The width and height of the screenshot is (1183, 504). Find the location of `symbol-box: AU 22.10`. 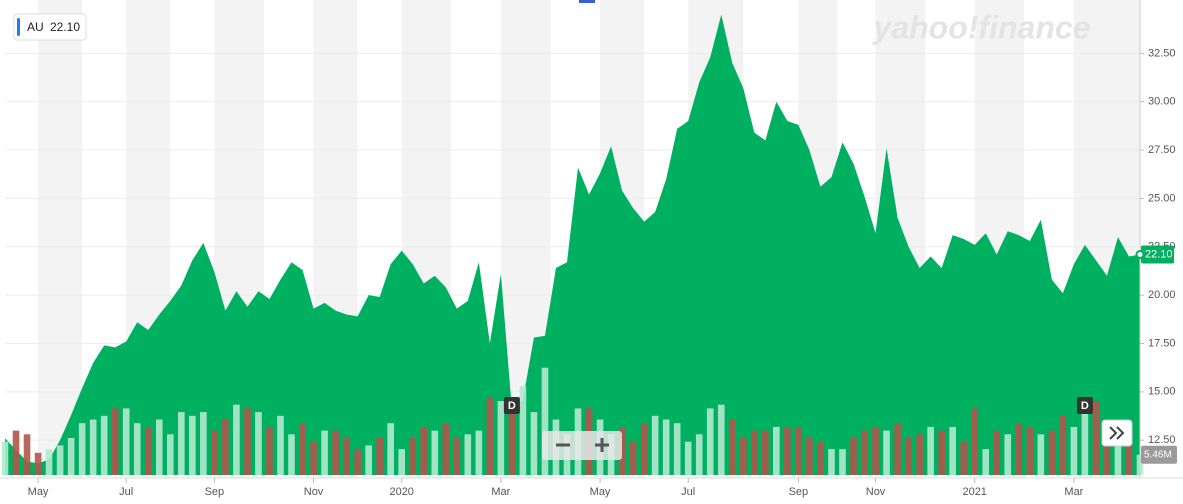

symbol-box: AU 22.10 is located at coordinates (50, 27).